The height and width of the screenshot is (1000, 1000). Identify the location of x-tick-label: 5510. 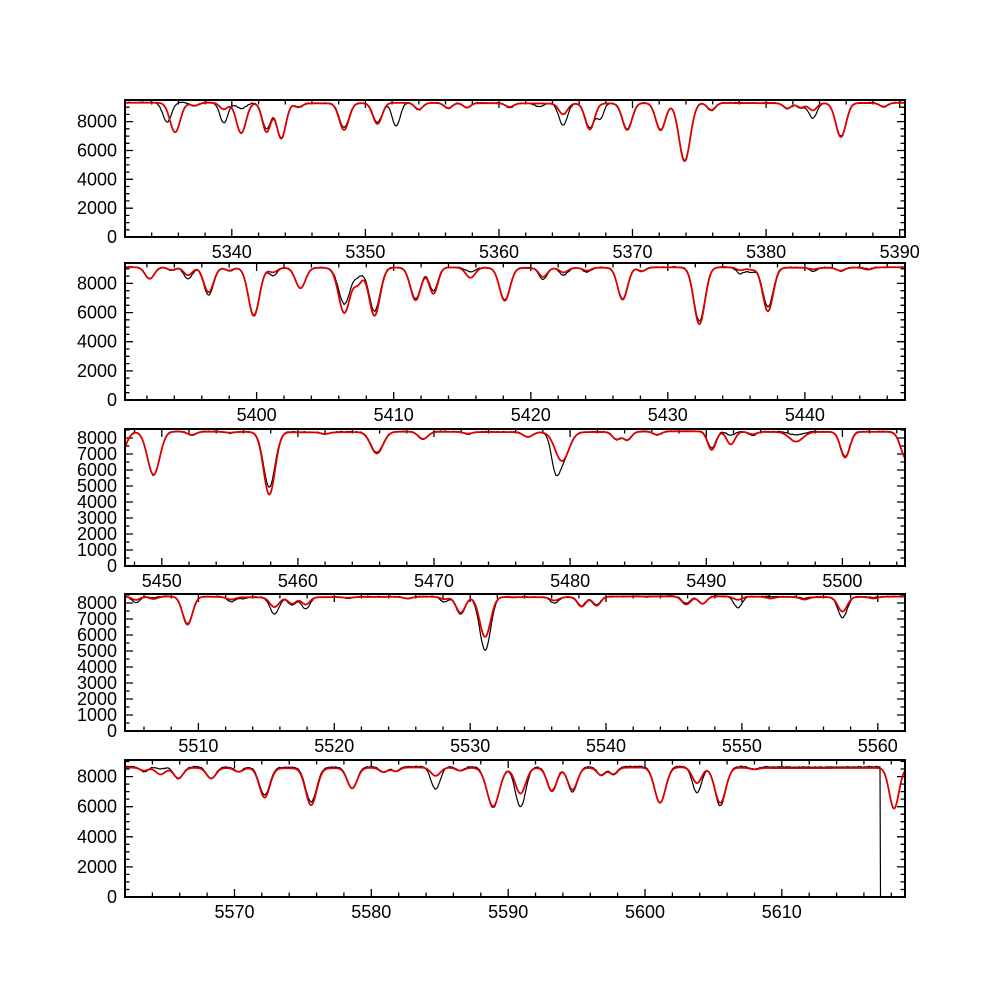
(198, 746).